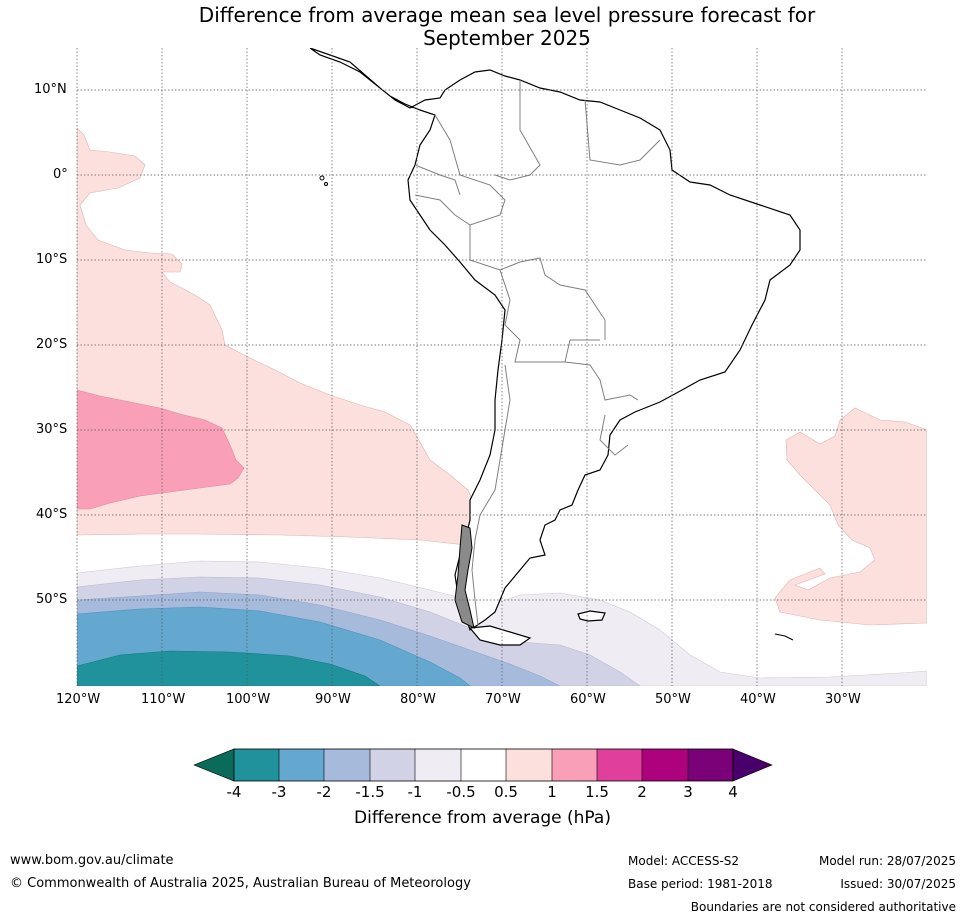 Image resolution: width=965 pixels, height=919 pixels. What do you see at coordinates (229, 668) in the screenshot?
I see `negative-band-minus3` at bounding box center [229, 668].